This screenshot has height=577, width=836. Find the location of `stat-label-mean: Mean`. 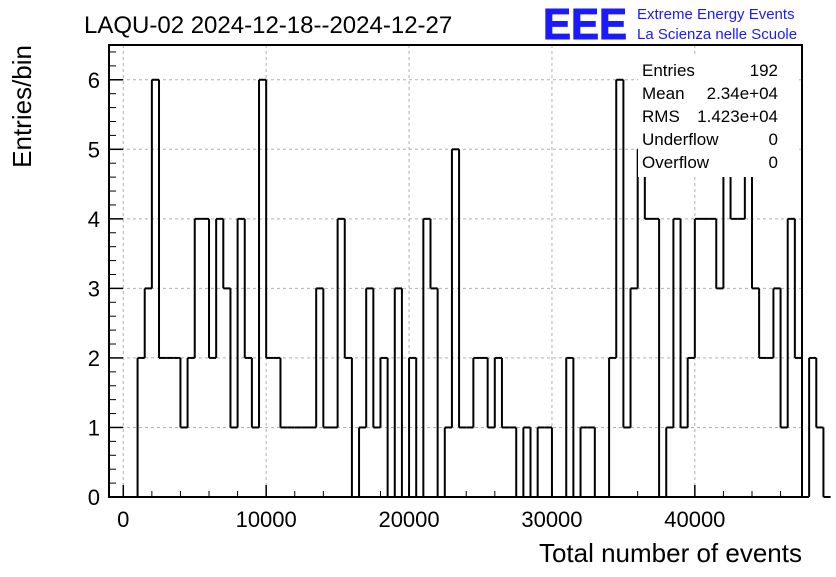

stat-label-mean: Mean is located at coordinates (663, 93).